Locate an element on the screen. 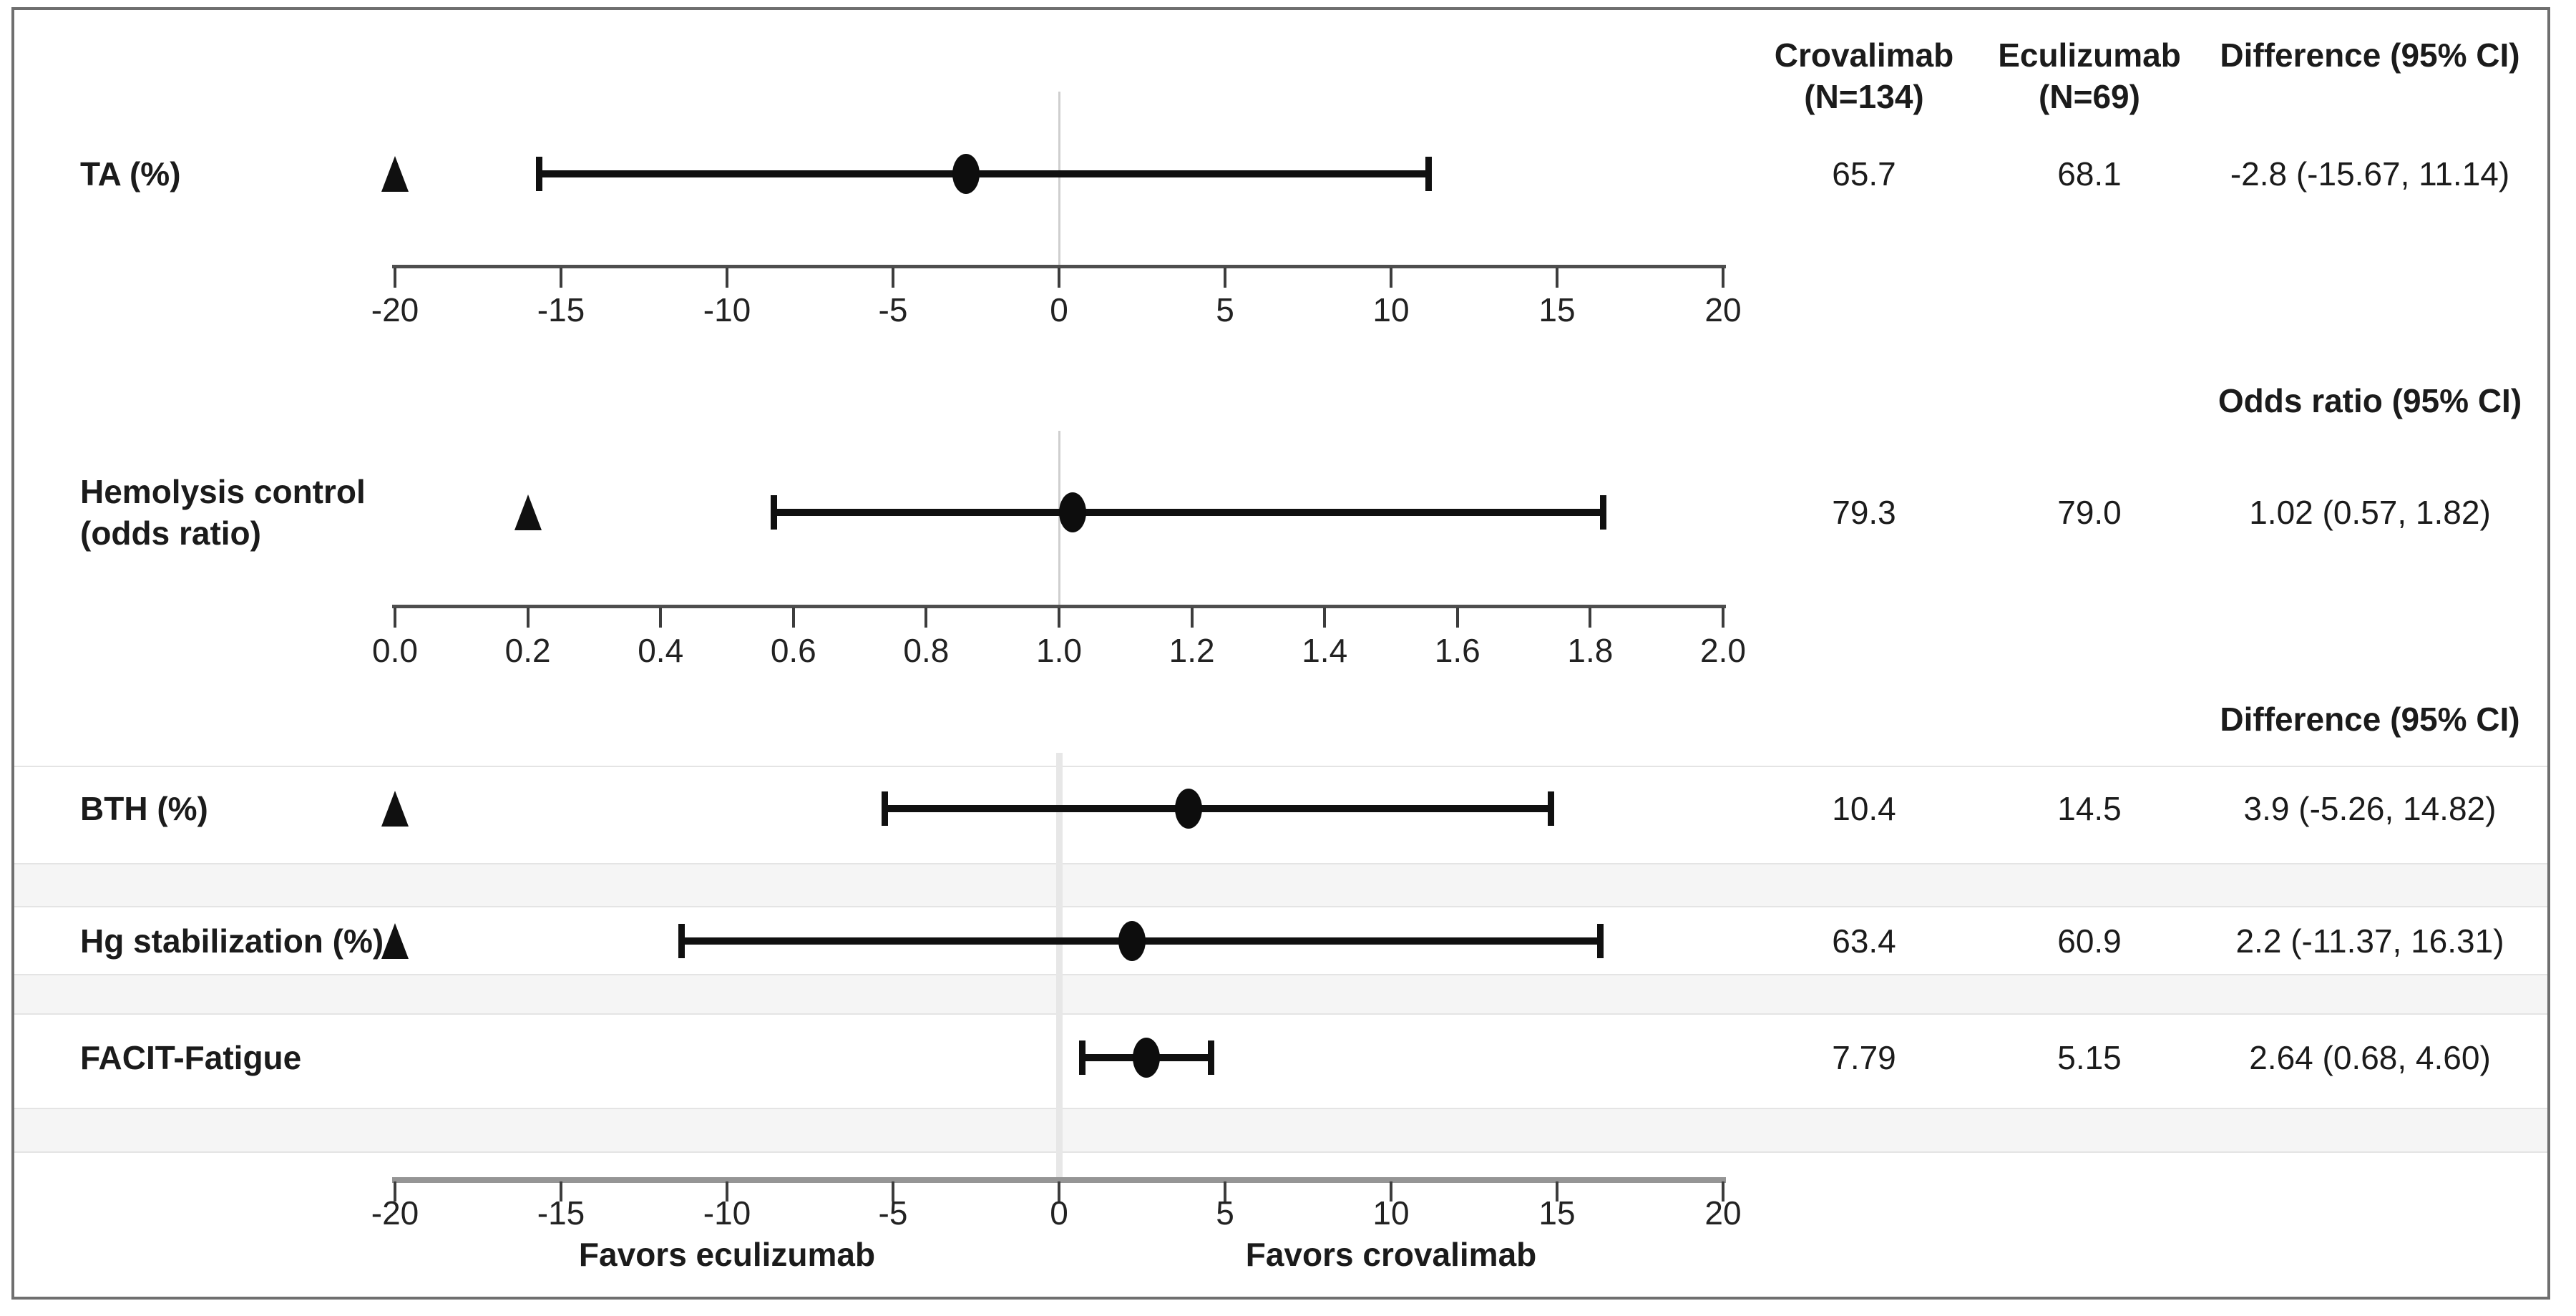 The height and width of the screenshot is (1316, 2576). row-label: BTH (%) is located at coordinates (144, 809).